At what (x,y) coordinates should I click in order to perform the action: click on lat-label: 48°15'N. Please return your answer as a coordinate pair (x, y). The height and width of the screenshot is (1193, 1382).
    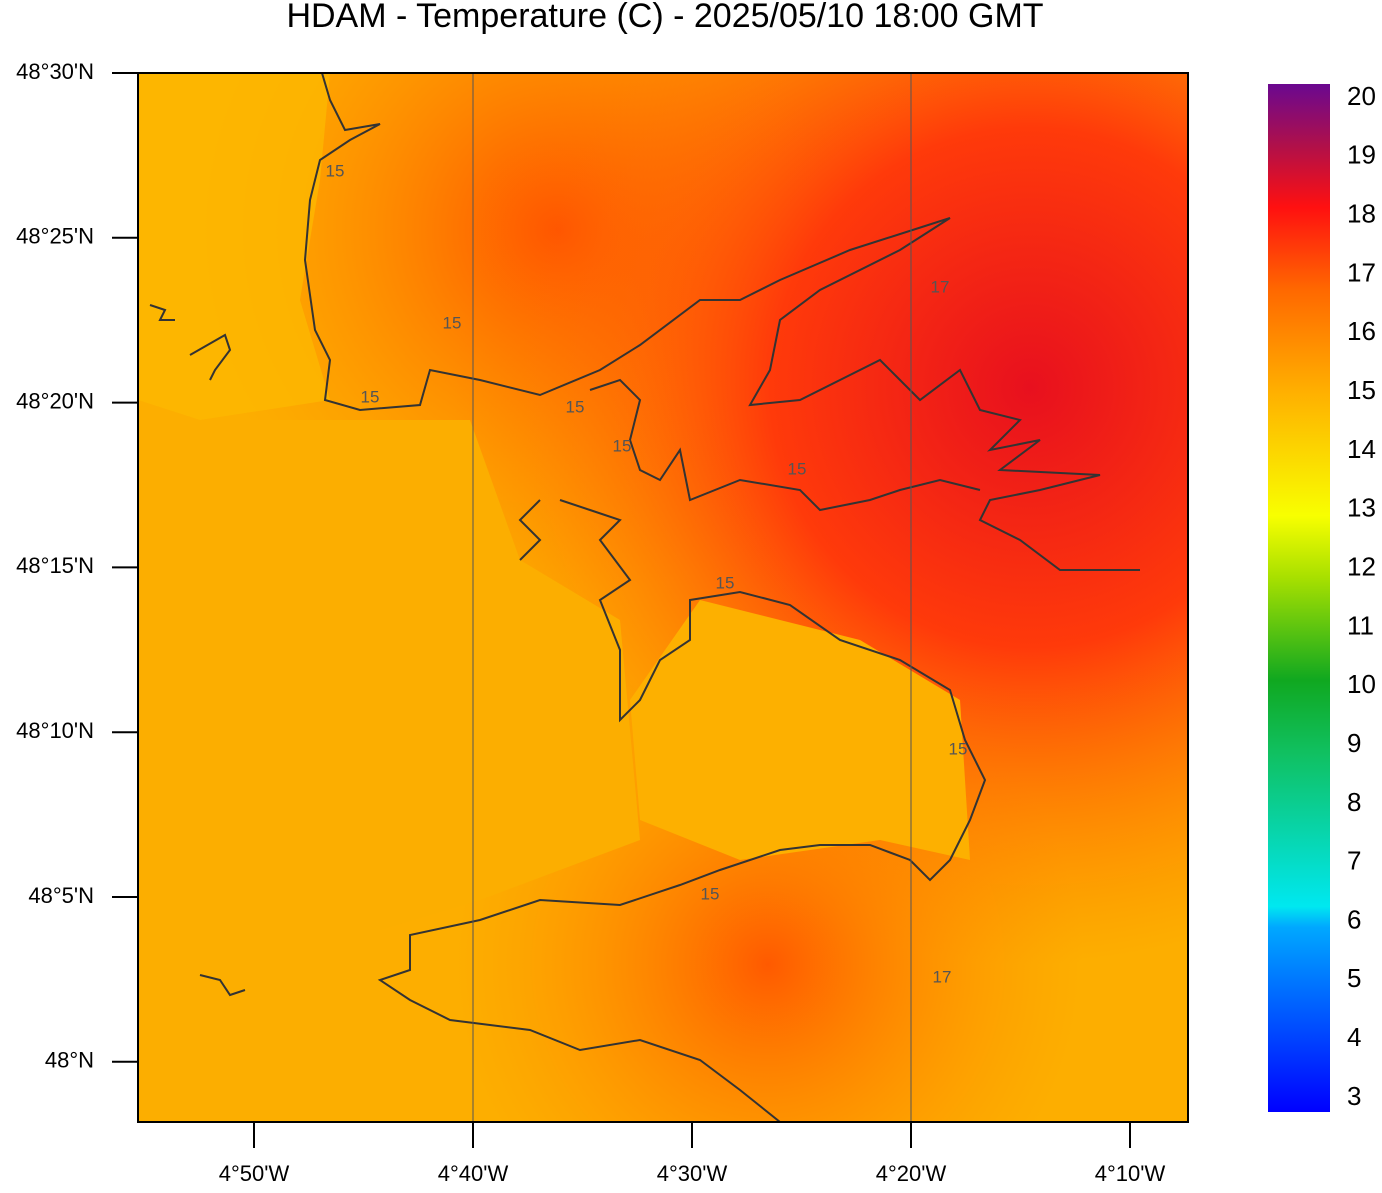
    Looking at the image, I should click on (55, 565).